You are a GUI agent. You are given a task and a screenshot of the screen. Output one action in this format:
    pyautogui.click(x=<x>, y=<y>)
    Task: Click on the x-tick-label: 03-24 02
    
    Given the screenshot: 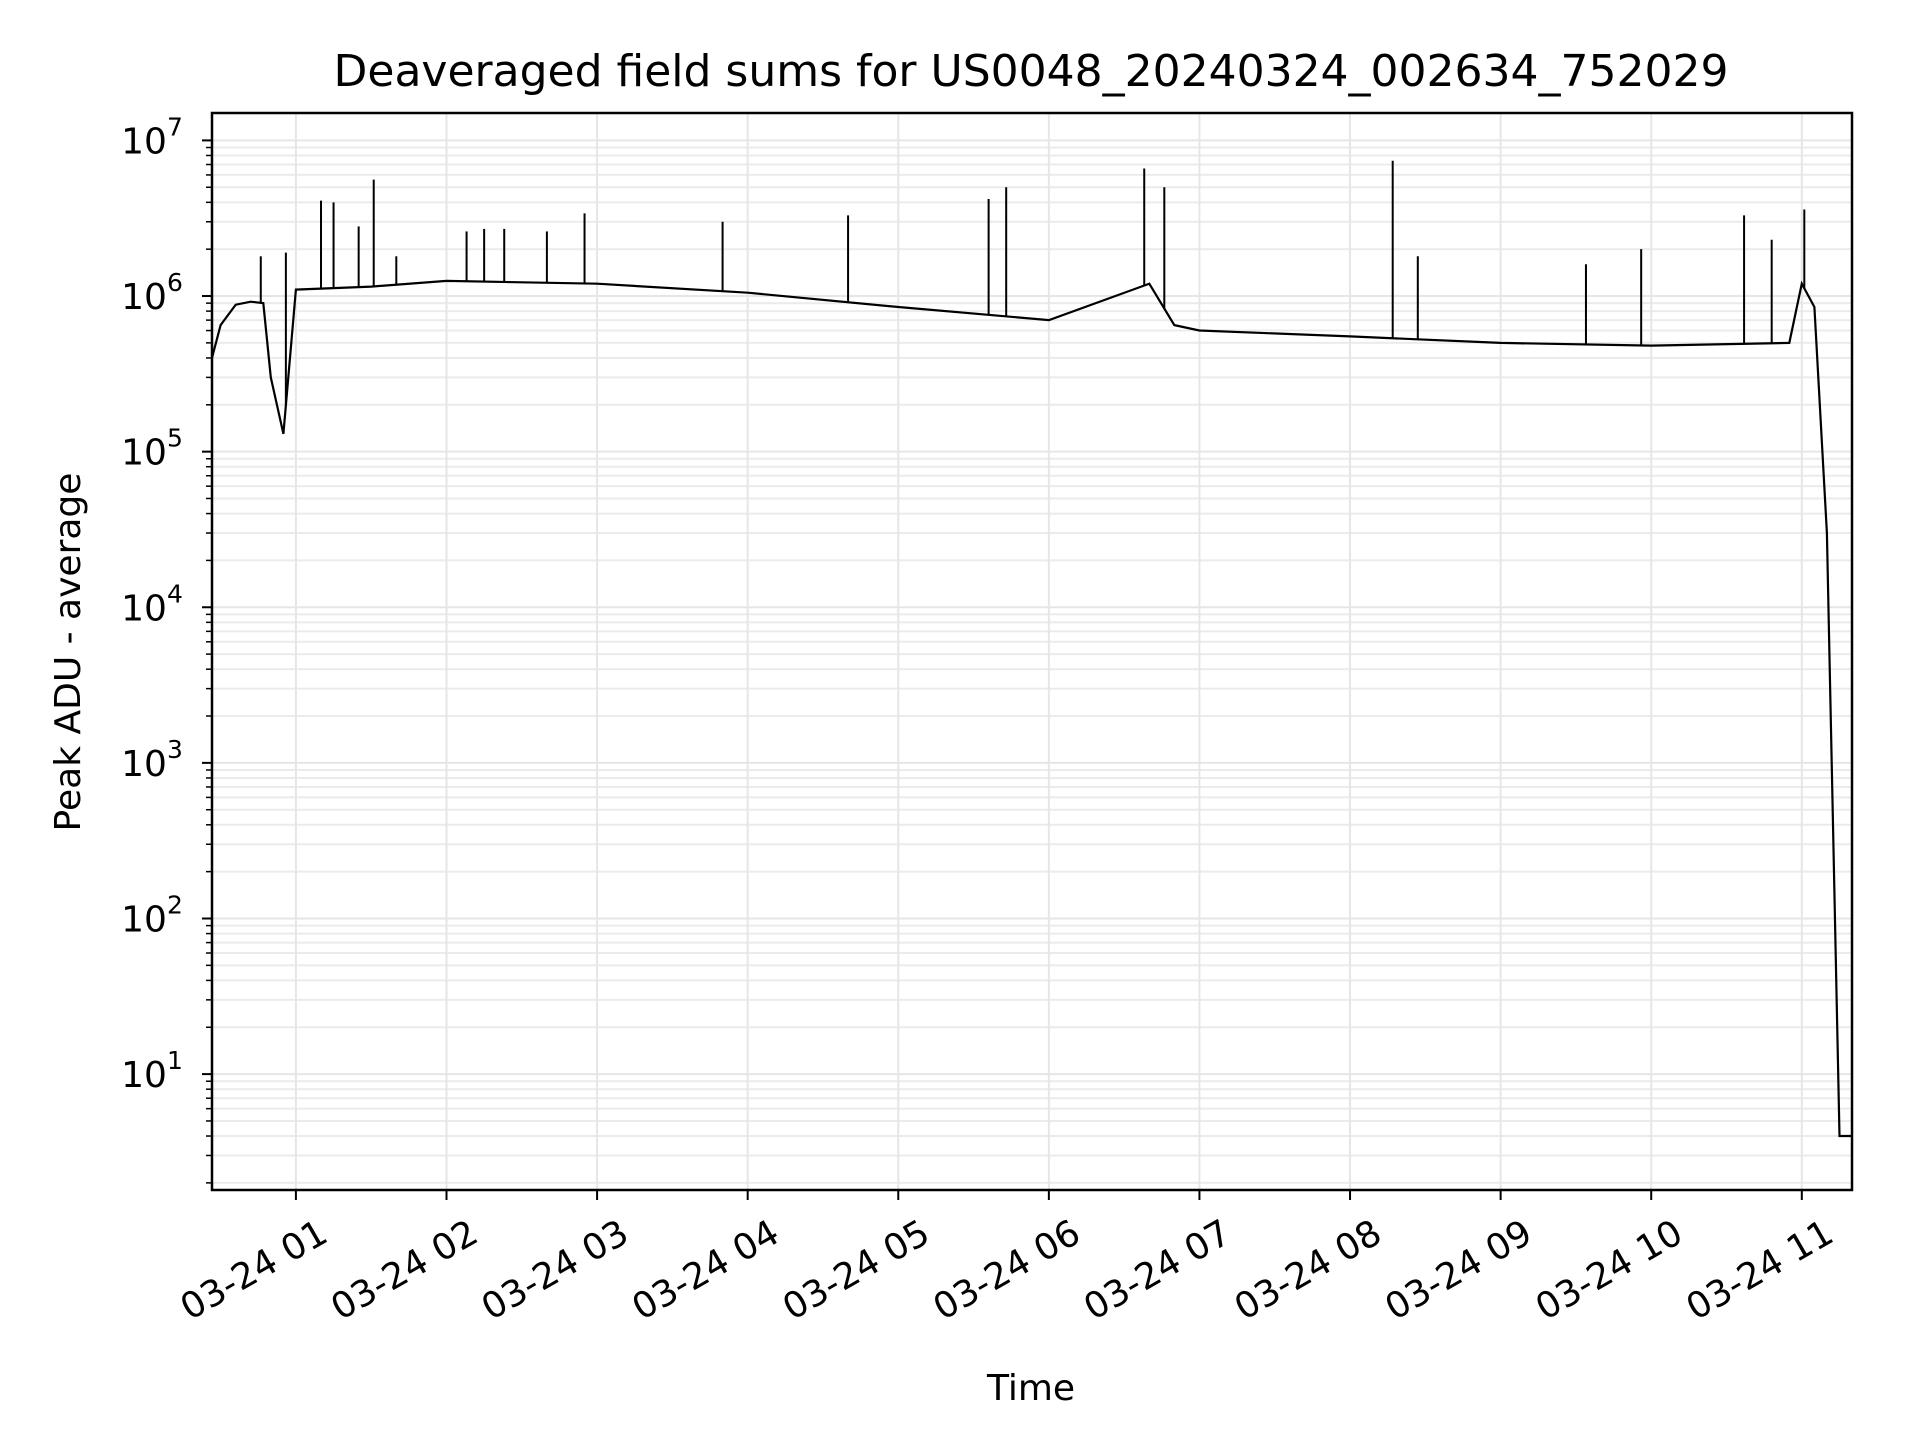 What is the action you would take?
    pyautogui.click(x=404, y=1270)
    